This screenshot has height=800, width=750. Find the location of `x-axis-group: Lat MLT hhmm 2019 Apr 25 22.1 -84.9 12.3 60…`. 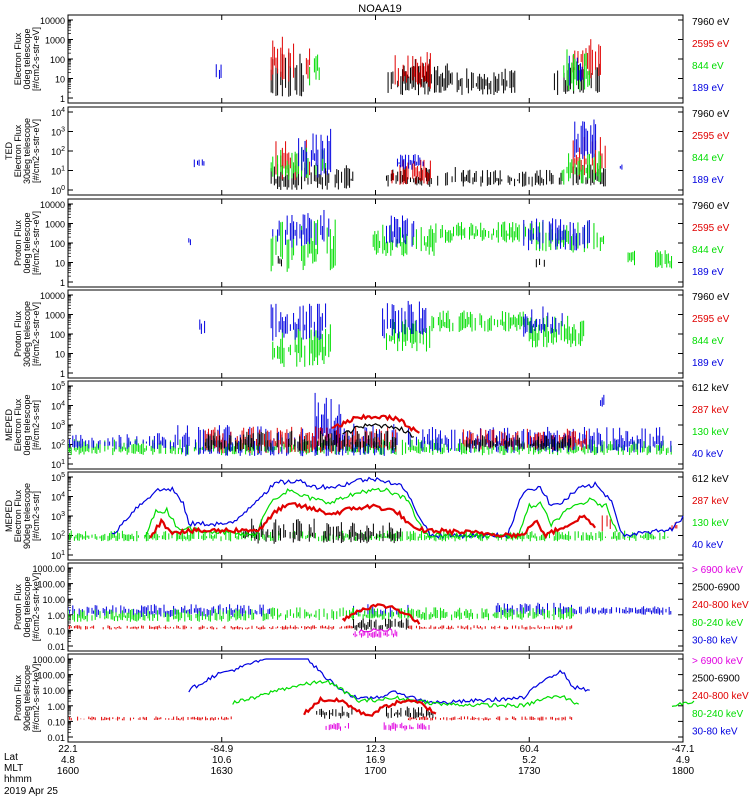

x-axis-group: Lat MLT hhmm 2019 Apr 25 22.1 -84.9 12.3 60… is located at coordinates (349, 770).